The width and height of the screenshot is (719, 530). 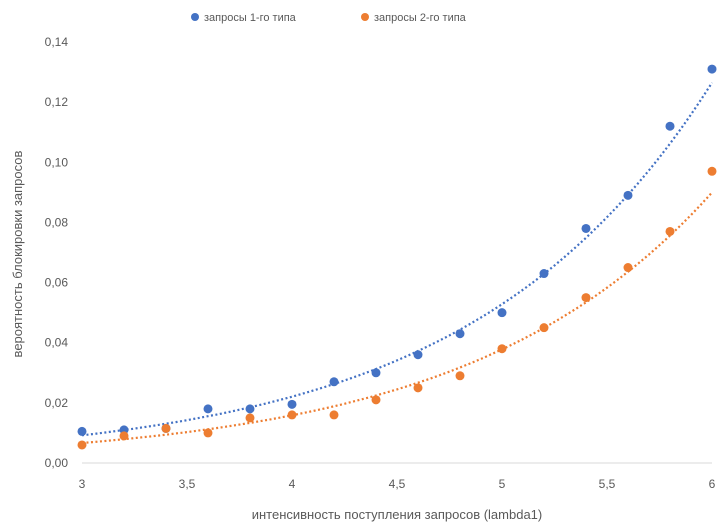 I want to click on y-tick-label: 0,00, so click(x=57, y=463).